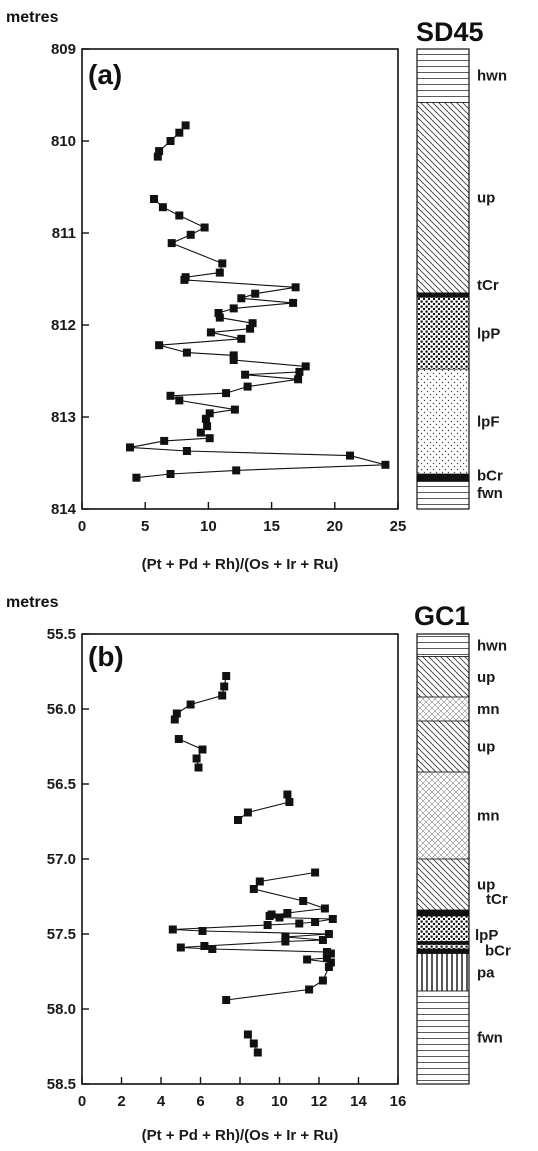  I want to click on x-tick-label: 16, so click(398, 1101).